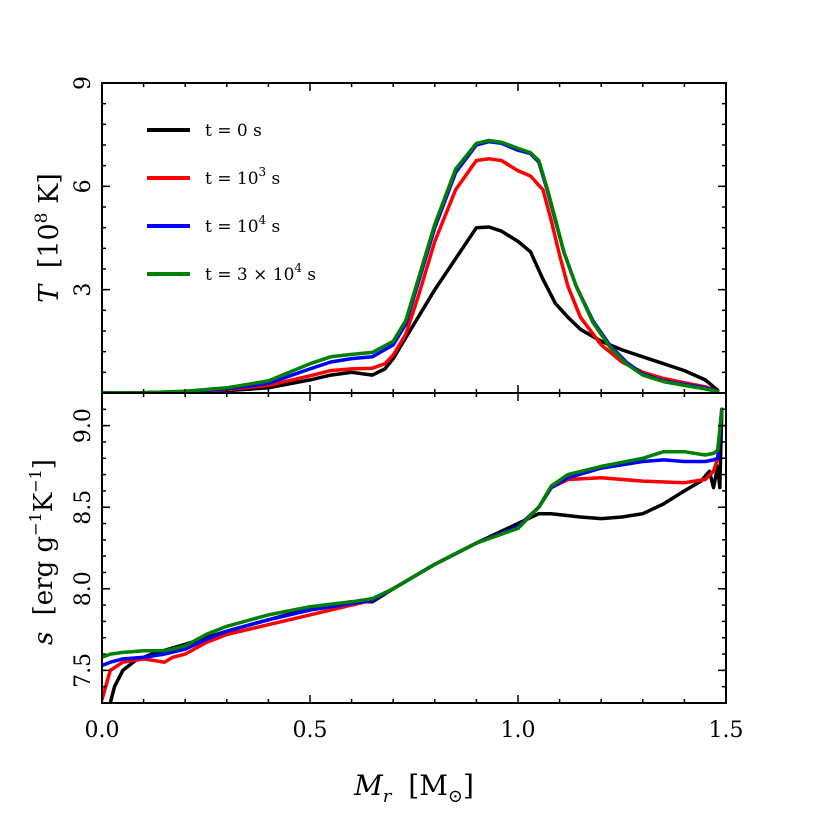 This screenshot has height=830, width=830. I want to click on y-tick-label: 6, so click(83, 186).